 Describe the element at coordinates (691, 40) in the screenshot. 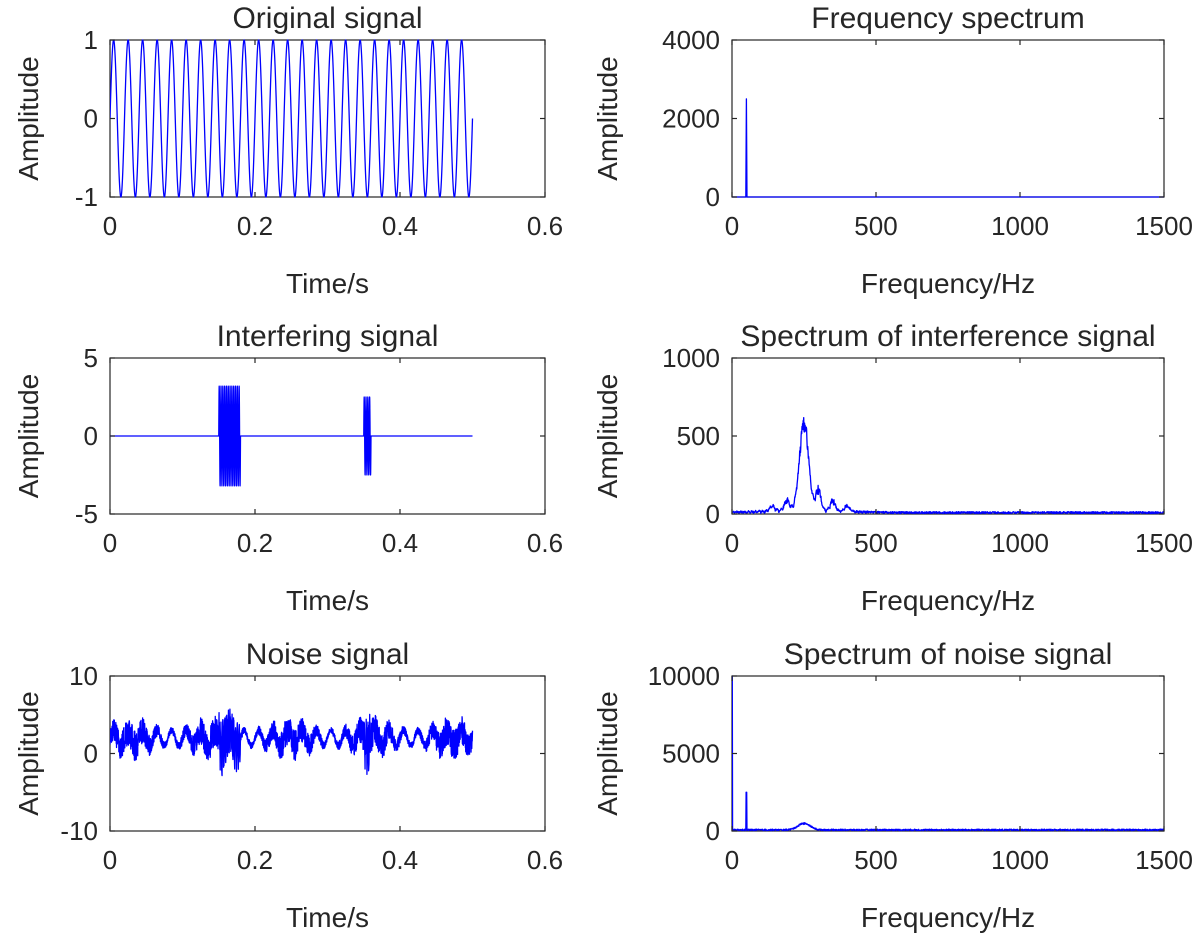

I see `y-tick-label: 4000` at that location.